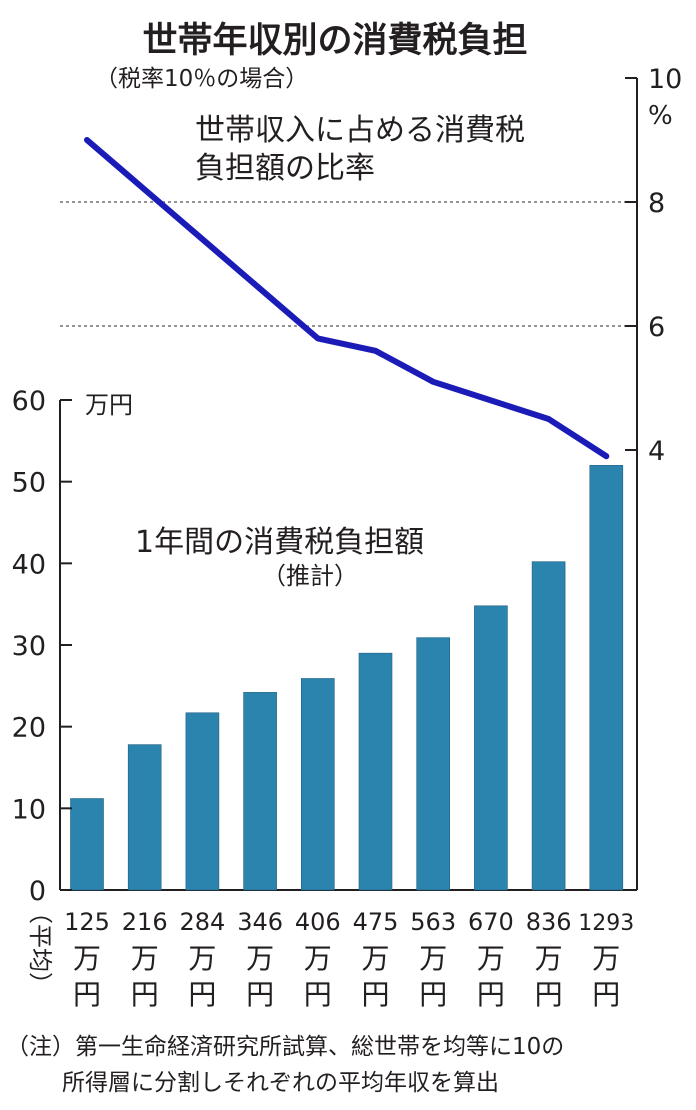 The height and width of the screenshot is (1110, 696). I want to click on bar-label-line-2: （推計）, so click(310, 576).